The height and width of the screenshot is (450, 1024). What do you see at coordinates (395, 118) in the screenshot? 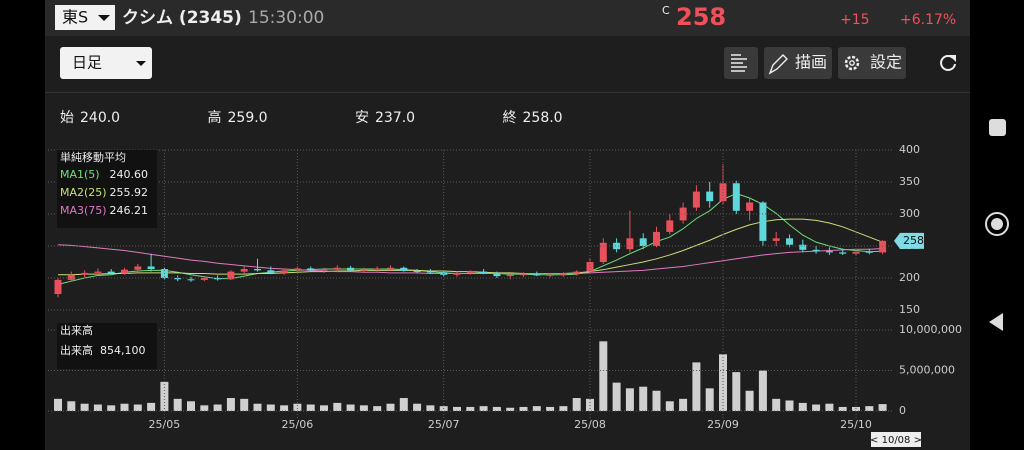
I see `summary-value: 237.0` at bounding box center [395, 118].